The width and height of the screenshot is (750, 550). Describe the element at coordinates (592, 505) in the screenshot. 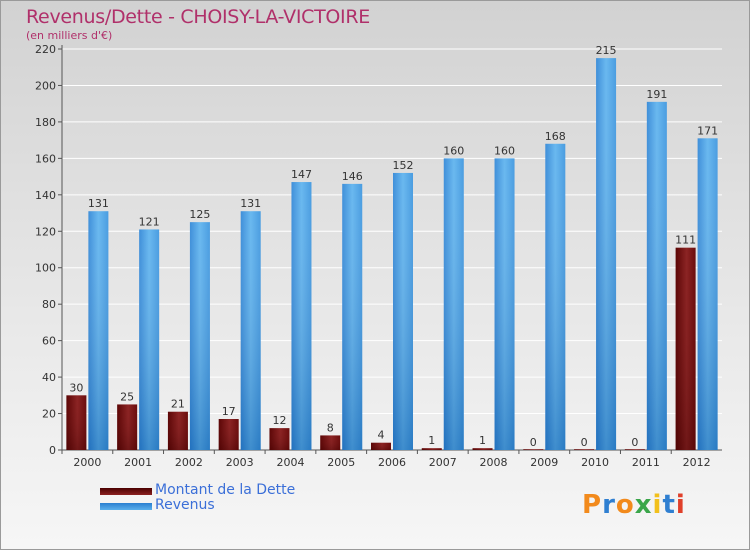

I see `logo-letter: P` at that location.